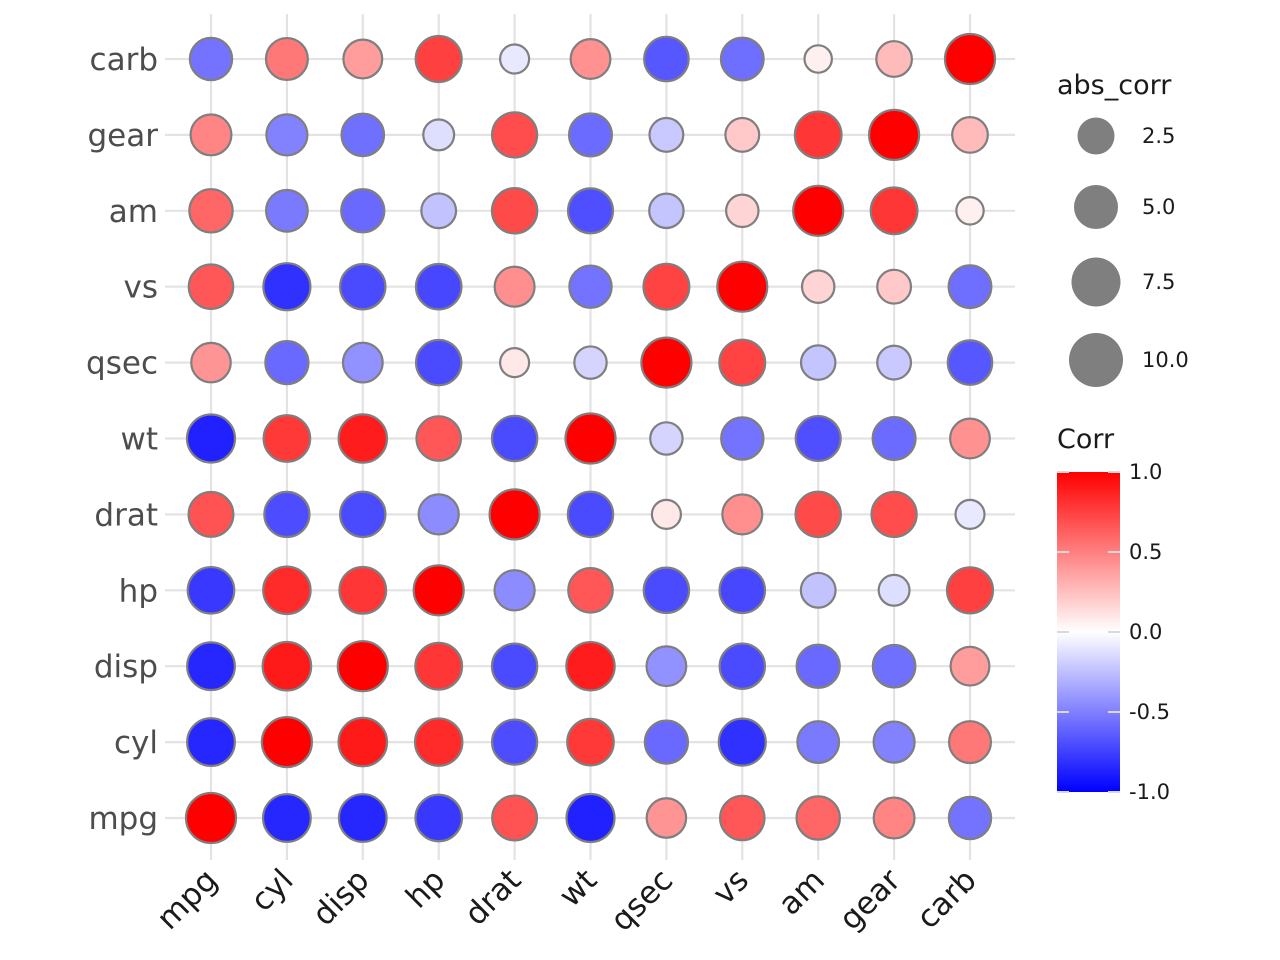  I want to click on bubble-carb-wt, so click(590, 59).